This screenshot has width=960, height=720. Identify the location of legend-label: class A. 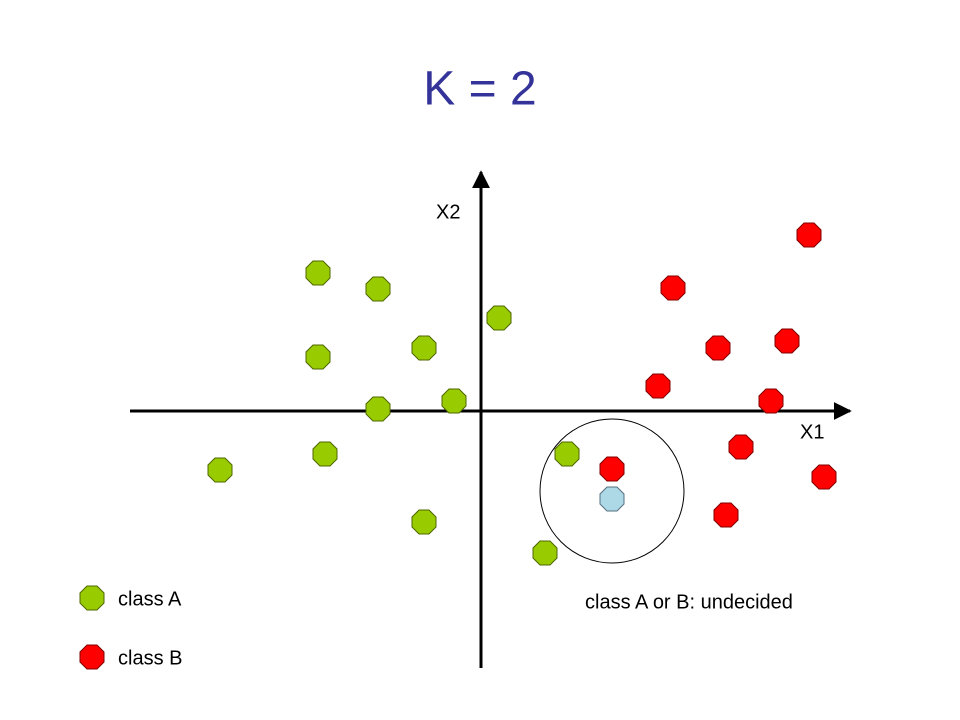
(150, 599).